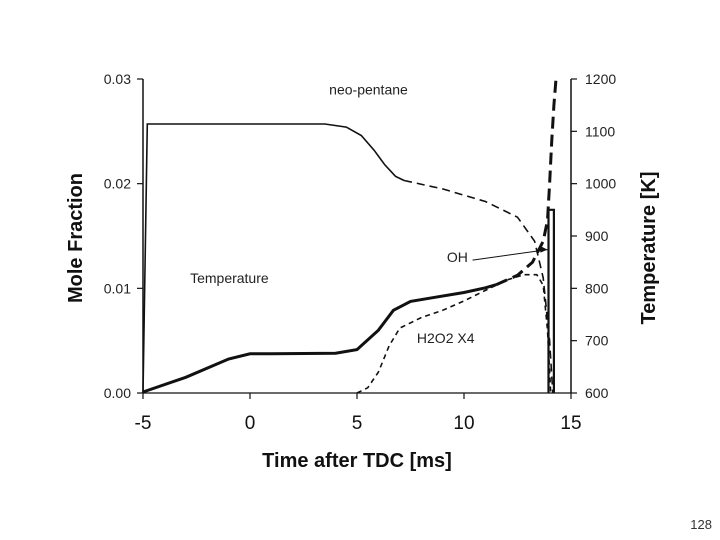 This screenshot has height=540, width=720. What do you see at coordinates (597, 288) in the screenshot?
I see `right-tick-label: 800` at bounding box center [597, 288].